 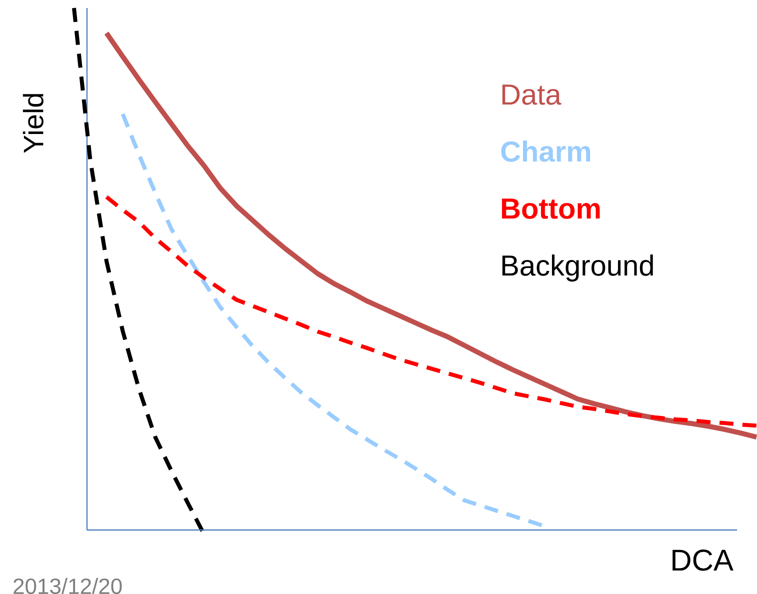 I want to click on text: Data, so click(x=532, y=94).